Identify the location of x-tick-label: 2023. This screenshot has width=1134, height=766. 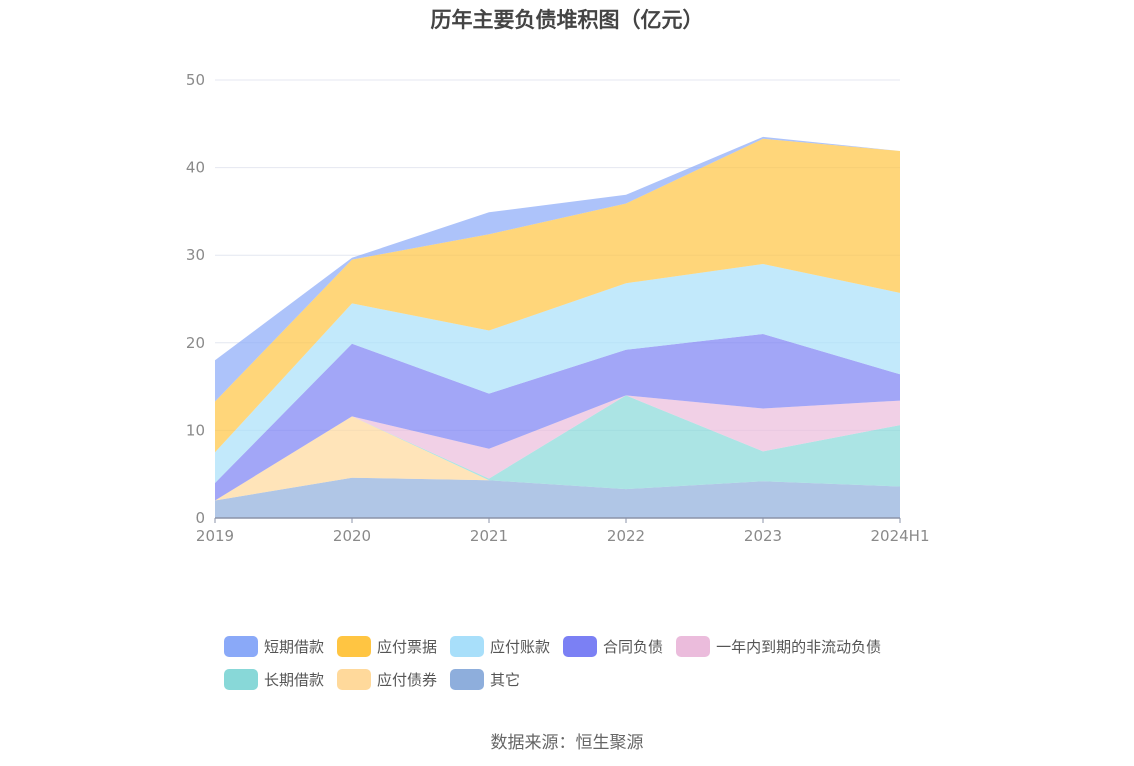
(763, 536).